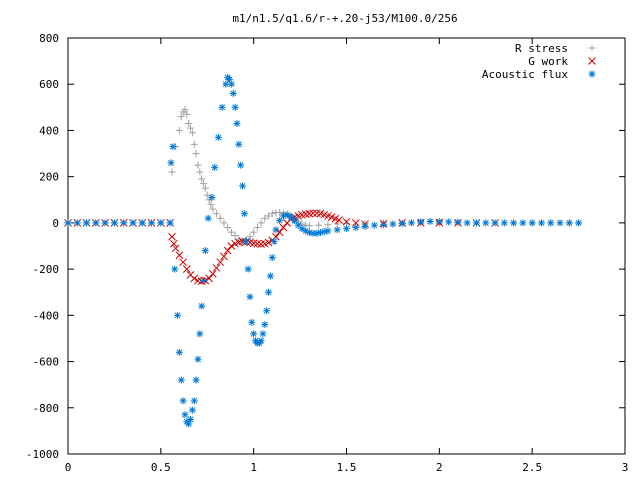 The height and width of the screenshot is (480, 640). I want to click on x-tick-label: 2, so click(439, 467).